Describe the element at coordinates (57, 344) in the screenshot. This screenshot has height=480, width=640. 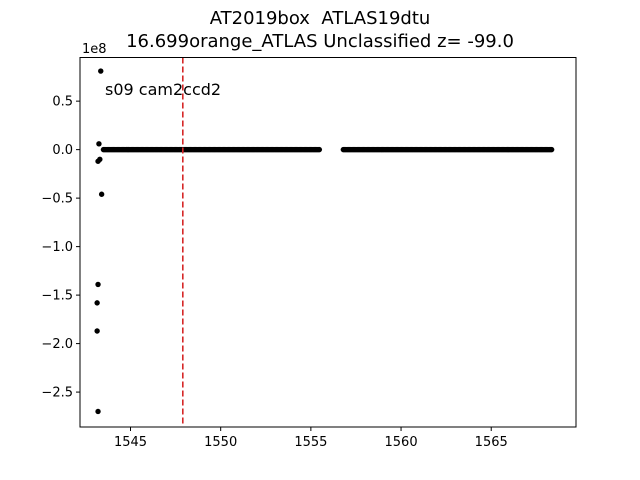
I see `y-tick-label: −2.0` at that location.